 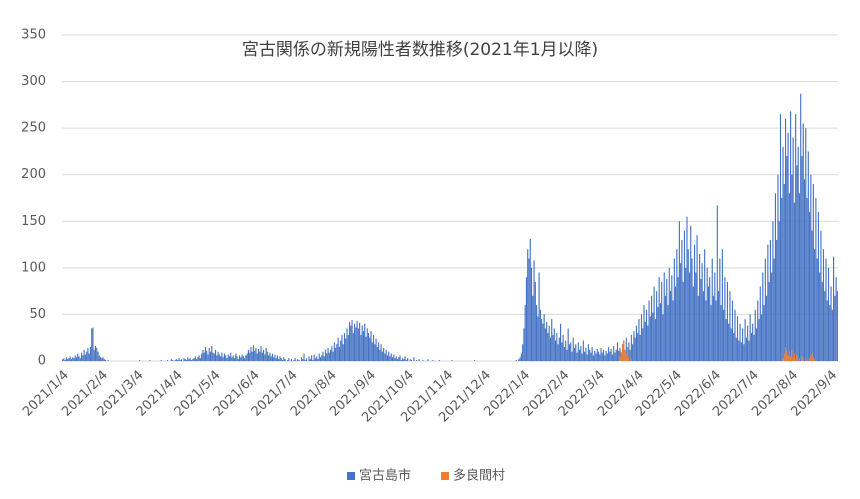 What do you see at coordinates (420, 50) in the screenshot?
I see `chart-title: 宮古関係の新規陽性者数推移(2021年1月以降)` at bounding box center [420, 50].